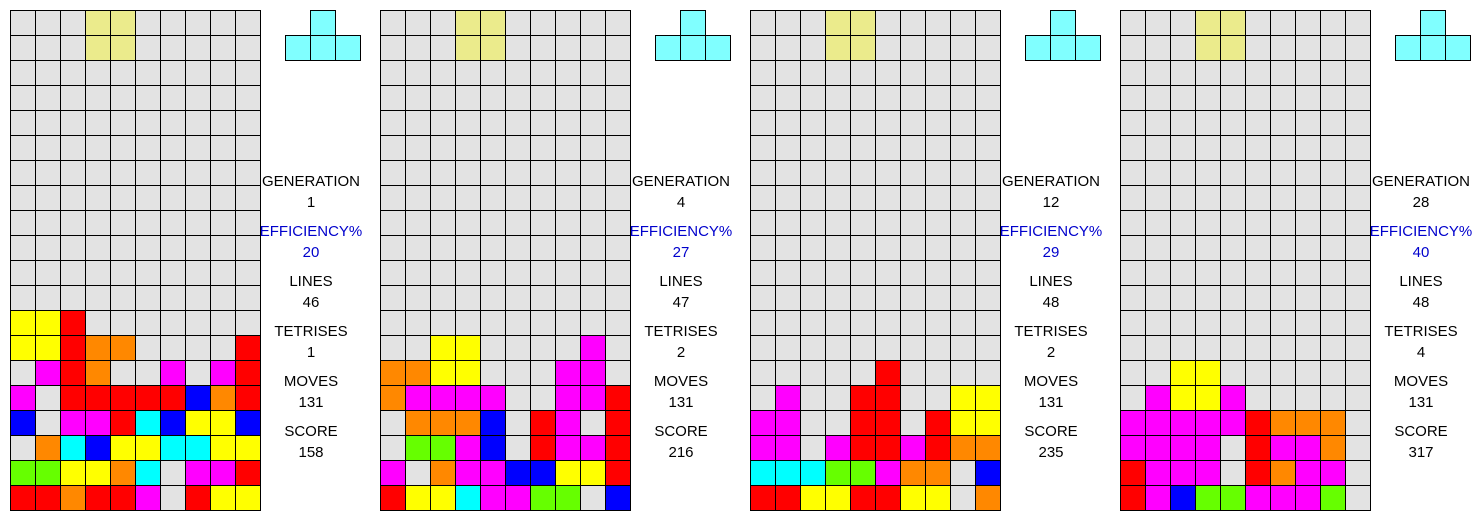 The height and width of the screenshot is (520, 1480). Describe the element at coordinates (681, 196) in the screenshot. I see `generation-stat: GENERATION 4` at that location.